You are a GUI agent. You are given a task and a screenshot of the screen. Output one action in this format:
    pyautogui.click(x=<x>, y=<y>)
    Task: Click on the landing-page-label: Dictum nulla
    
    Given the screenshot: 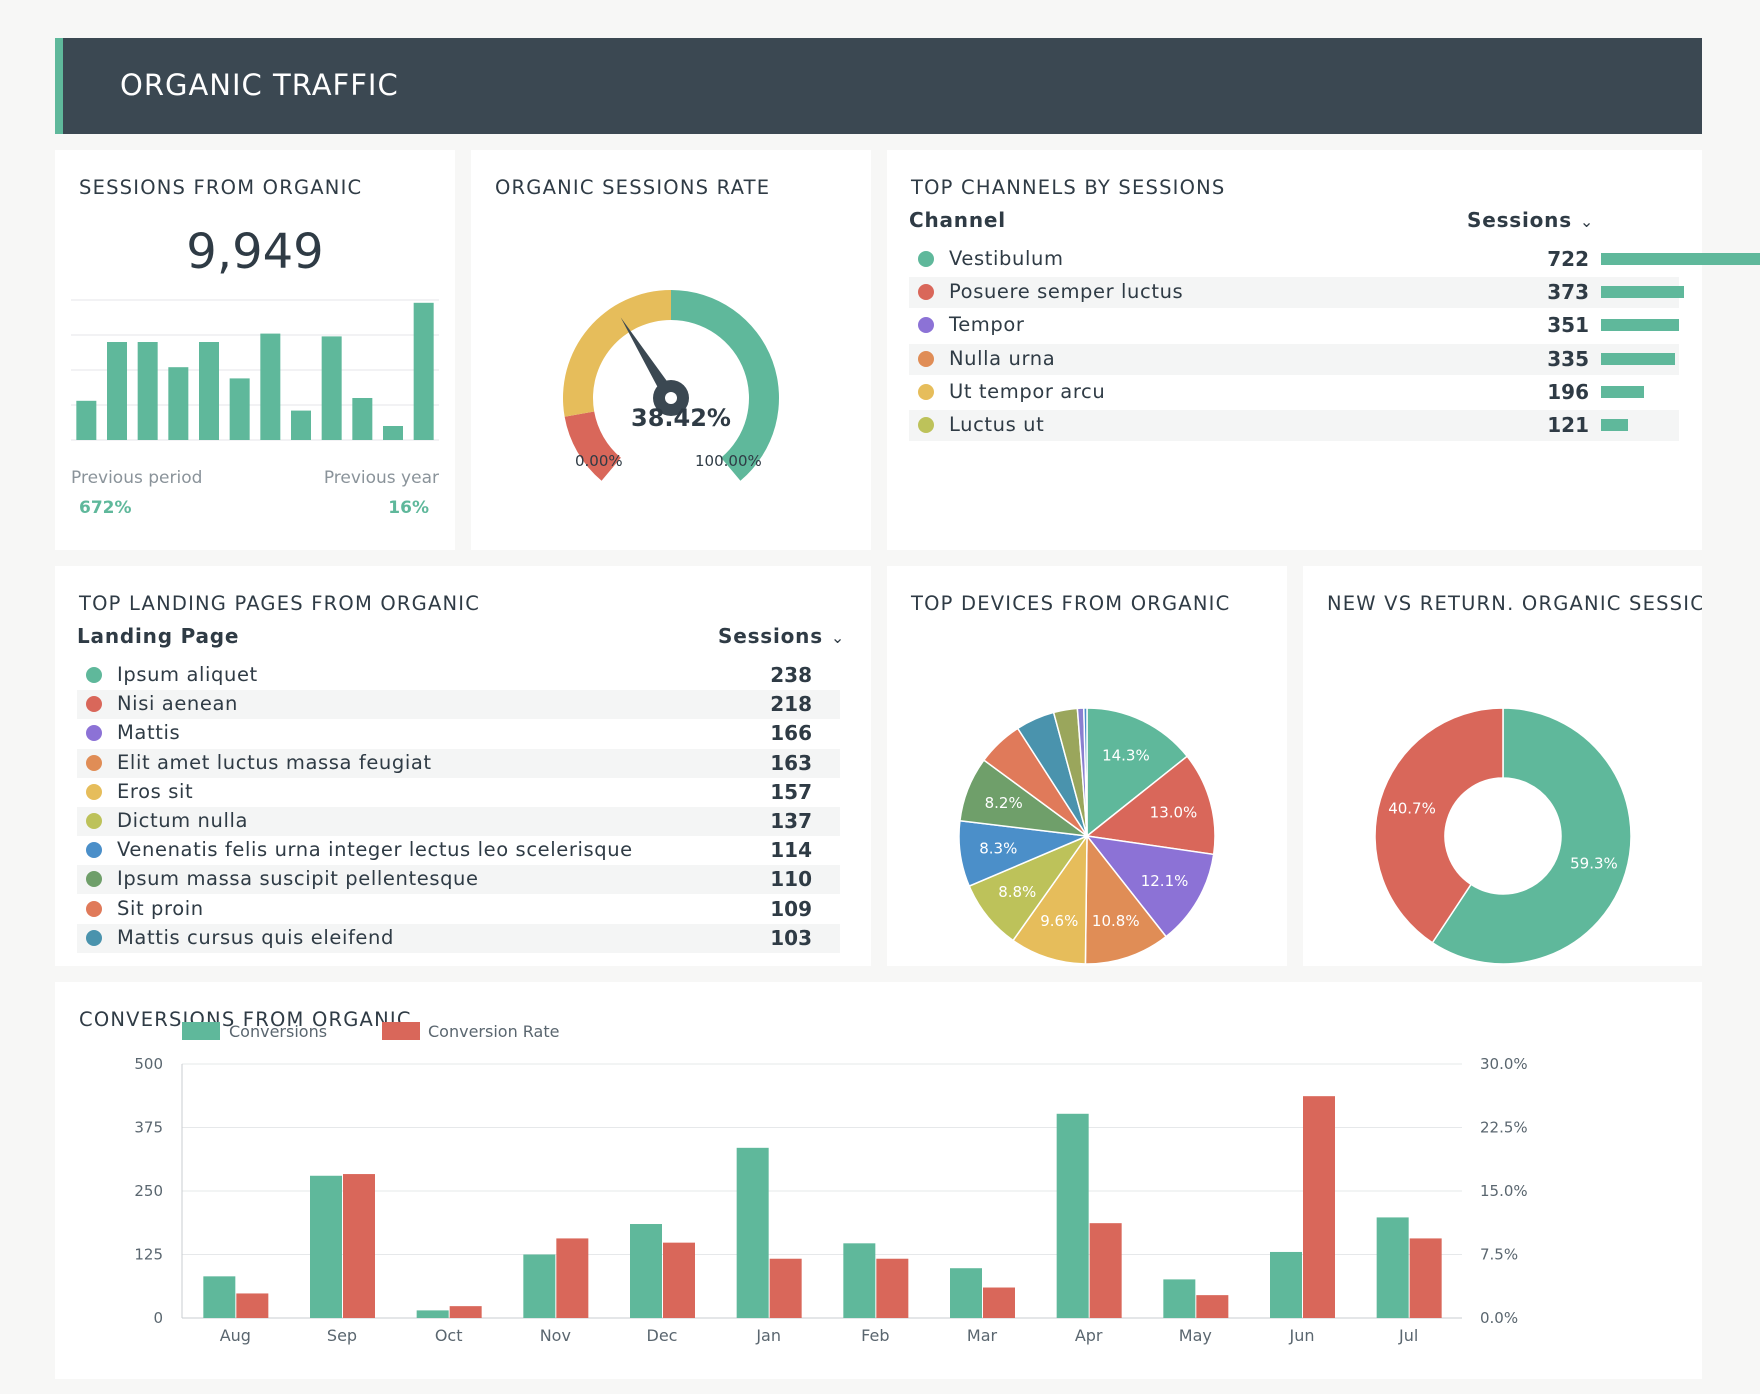 What is the action you would take?
    pyautogui.click(x=183, y=820)
    